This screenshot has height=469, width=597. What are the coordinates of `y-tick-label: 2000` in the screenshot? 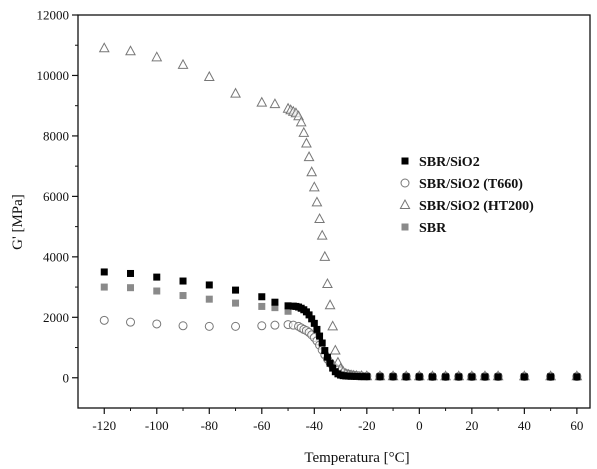 It's located at (56, 317).